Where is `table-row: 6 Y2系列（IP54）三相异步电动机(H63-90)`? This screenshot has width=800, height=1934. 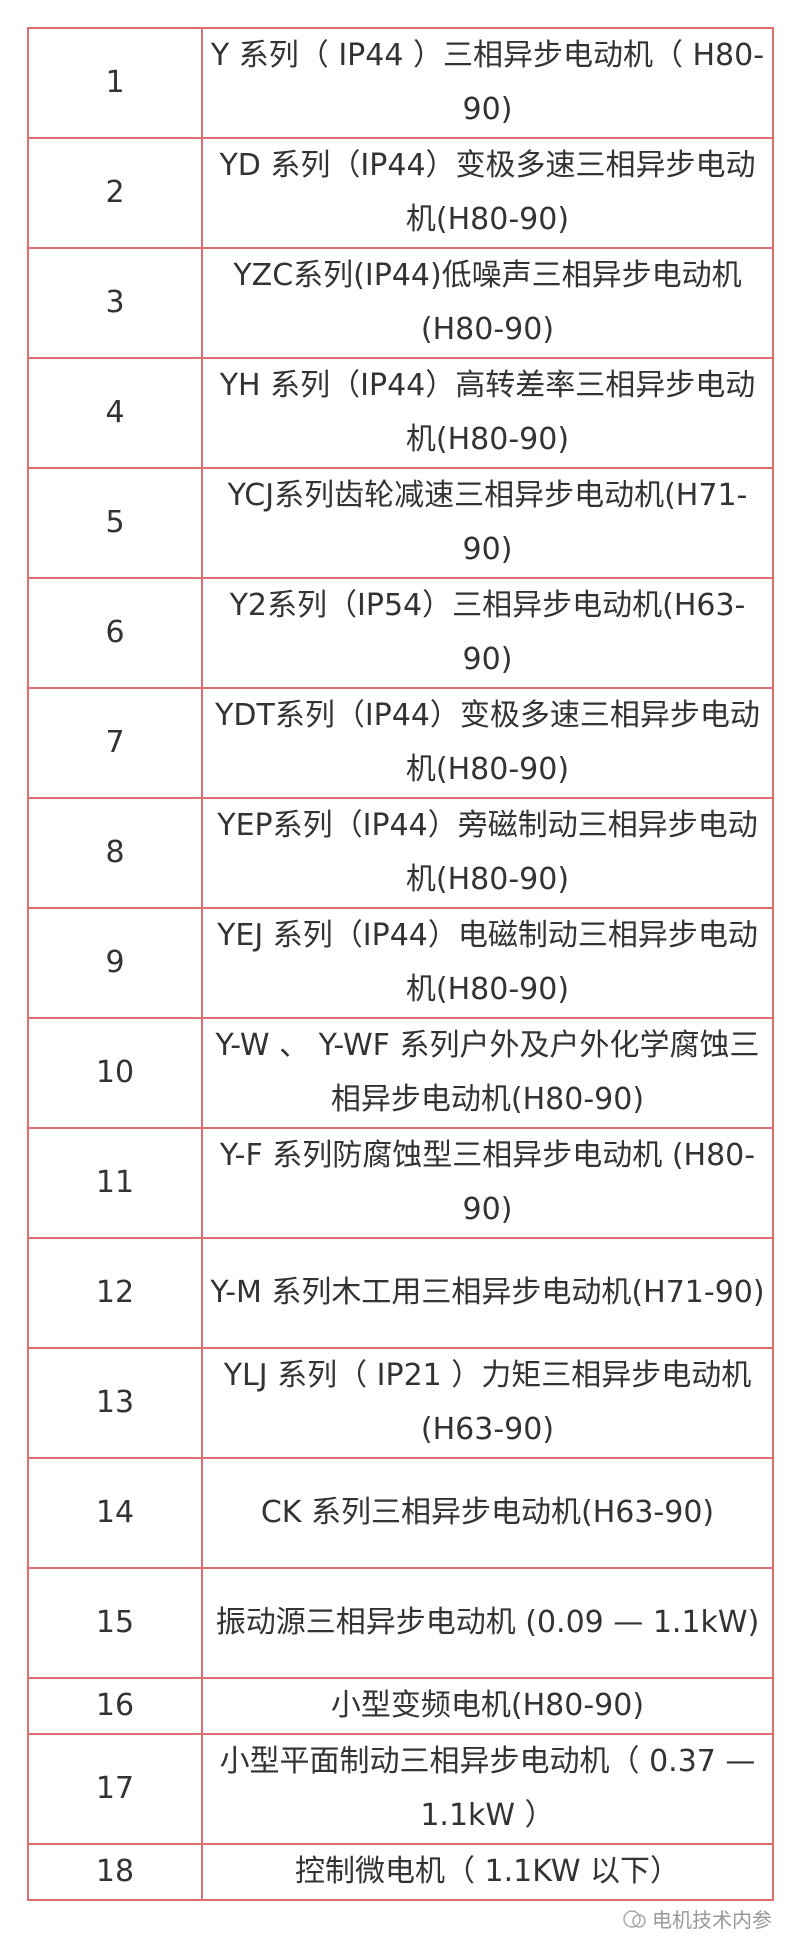
table-row: 6 Y2系列（IP54）三相异步电动机(H63-90) is located at coordinates (400, 633).